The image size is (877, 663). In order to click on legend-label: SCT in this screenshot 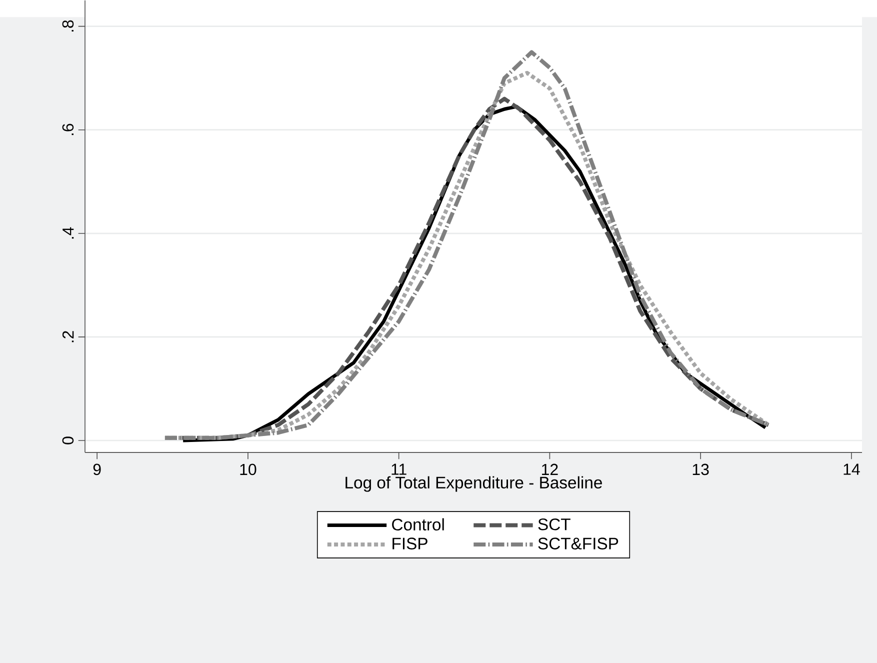, I will do `click(554, 524)`.